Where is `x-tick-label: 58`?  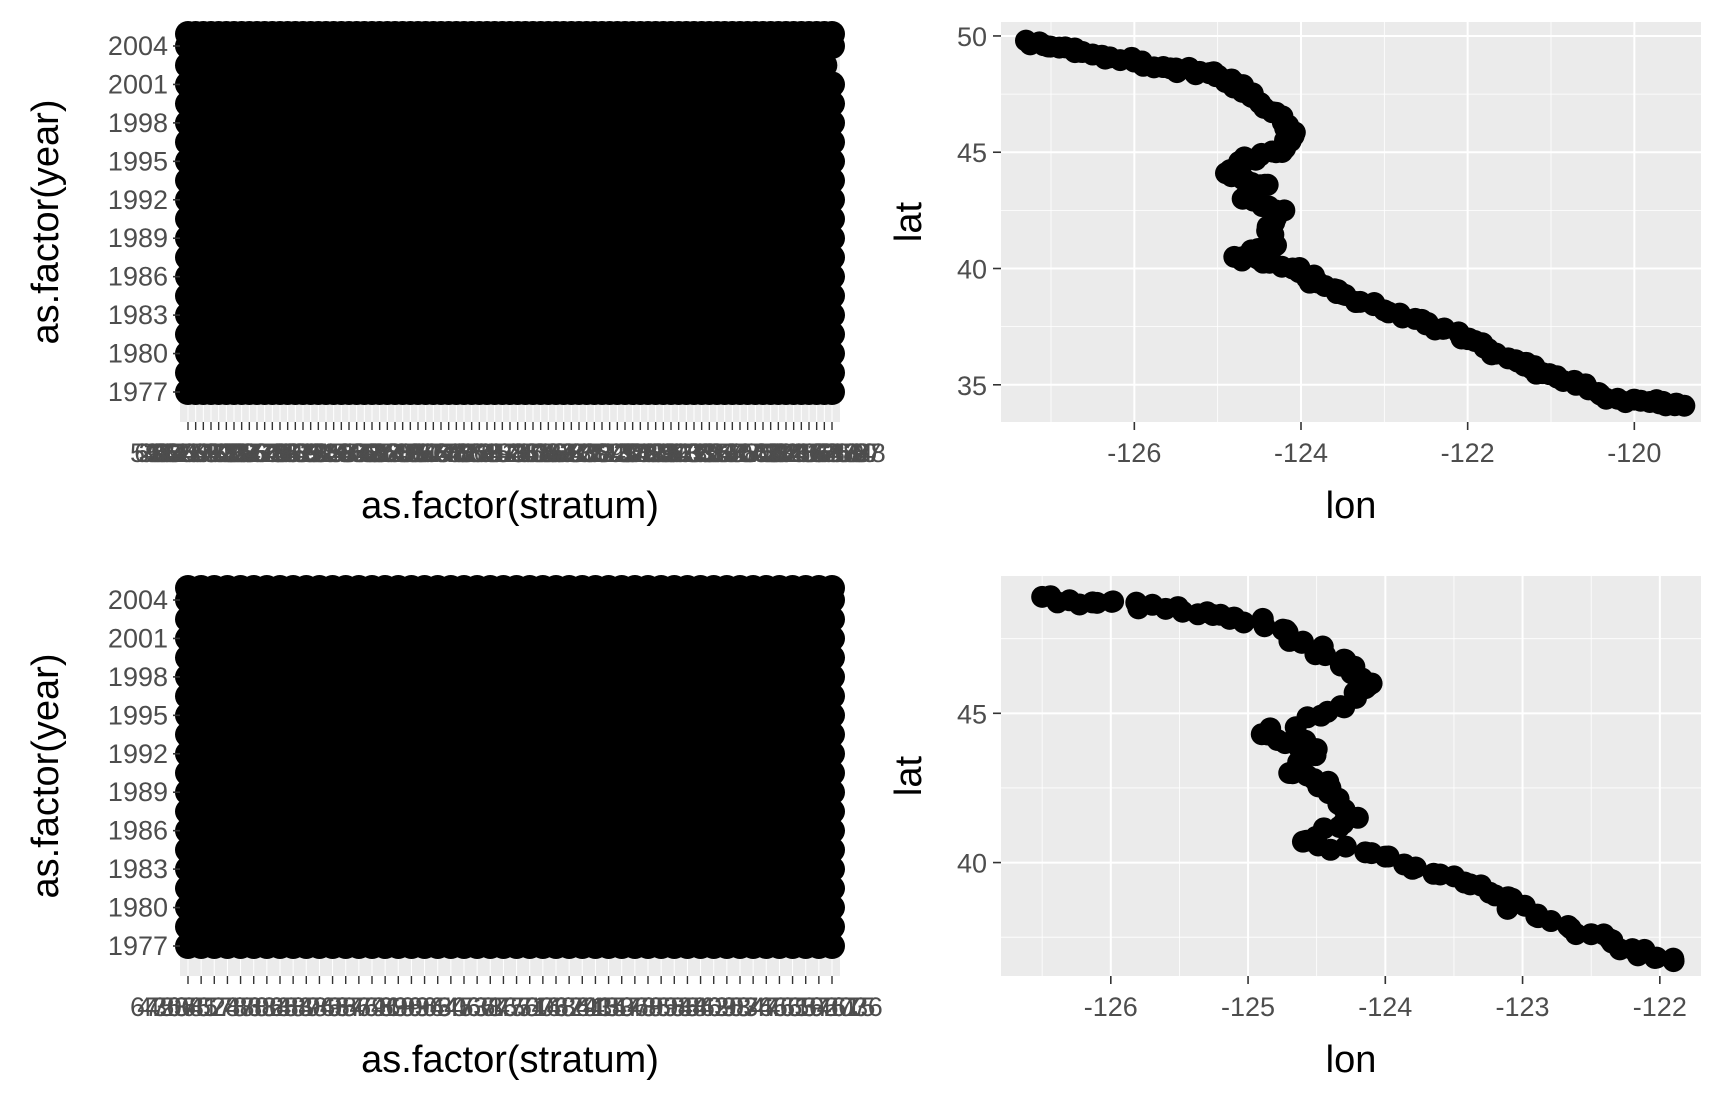
x-tick-label: 58 is located at coordinates (570, 453).